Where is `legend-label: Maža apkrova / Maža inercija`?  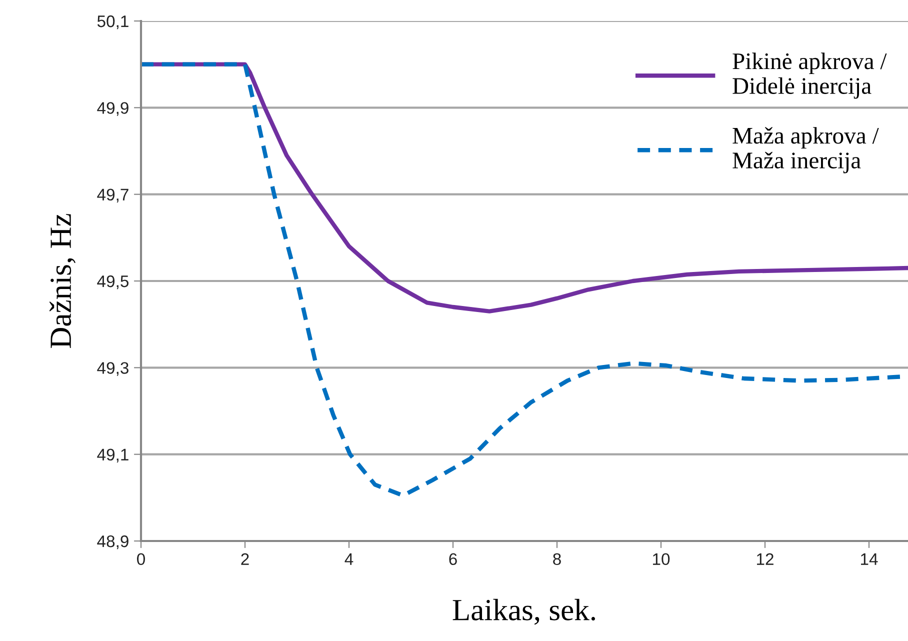
legend-label: Maža apkrova / Maža inercija is located at coordinates (805, 150).